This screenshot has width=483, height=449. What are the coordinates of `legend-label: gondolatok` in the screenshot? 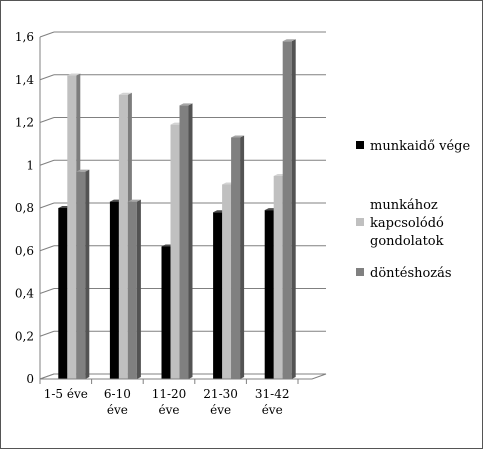 It's located at (407, 241).